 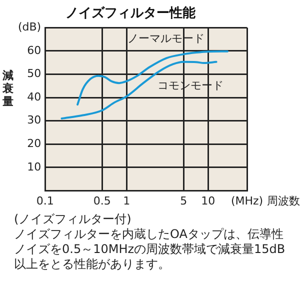 What do you see at coordinates (150, 249) in the screenshot?
I see `text: ノイズフィルターを内蔵したOAタップは、伝導性ノイズを0.5～10MHzの周波数帯域で減衰量15dB以上をとる性能があります。` at bounding box center [150, 249].